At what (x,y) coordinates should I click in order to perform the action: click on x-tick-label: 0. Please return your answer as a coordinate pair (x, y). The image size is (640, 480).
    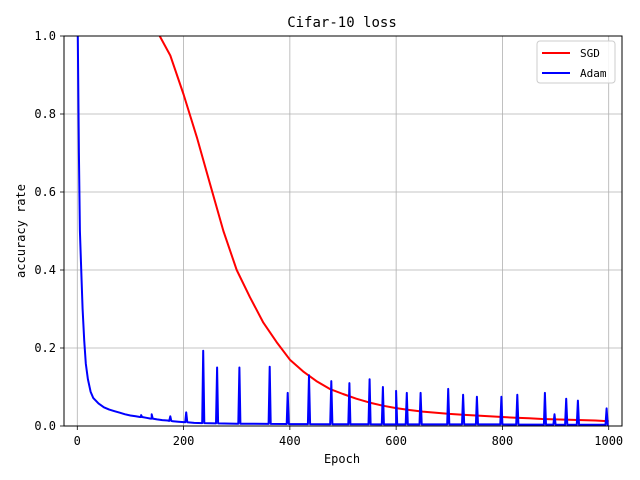
    Looking at the image, I should click on (77, 441).